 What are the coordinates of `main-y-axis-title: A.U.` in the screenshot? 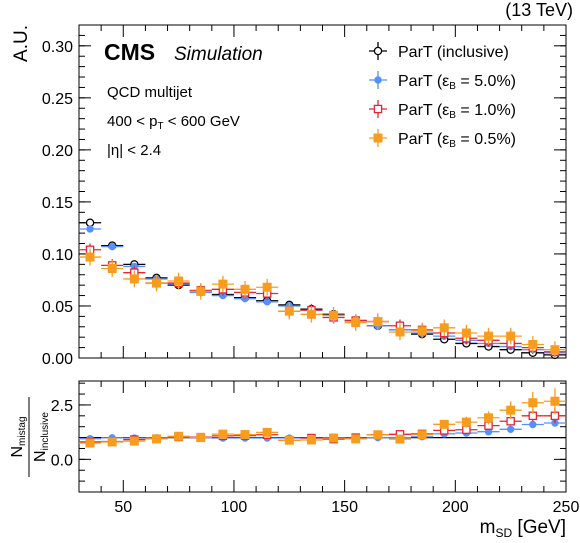 It's located at (21, 43).